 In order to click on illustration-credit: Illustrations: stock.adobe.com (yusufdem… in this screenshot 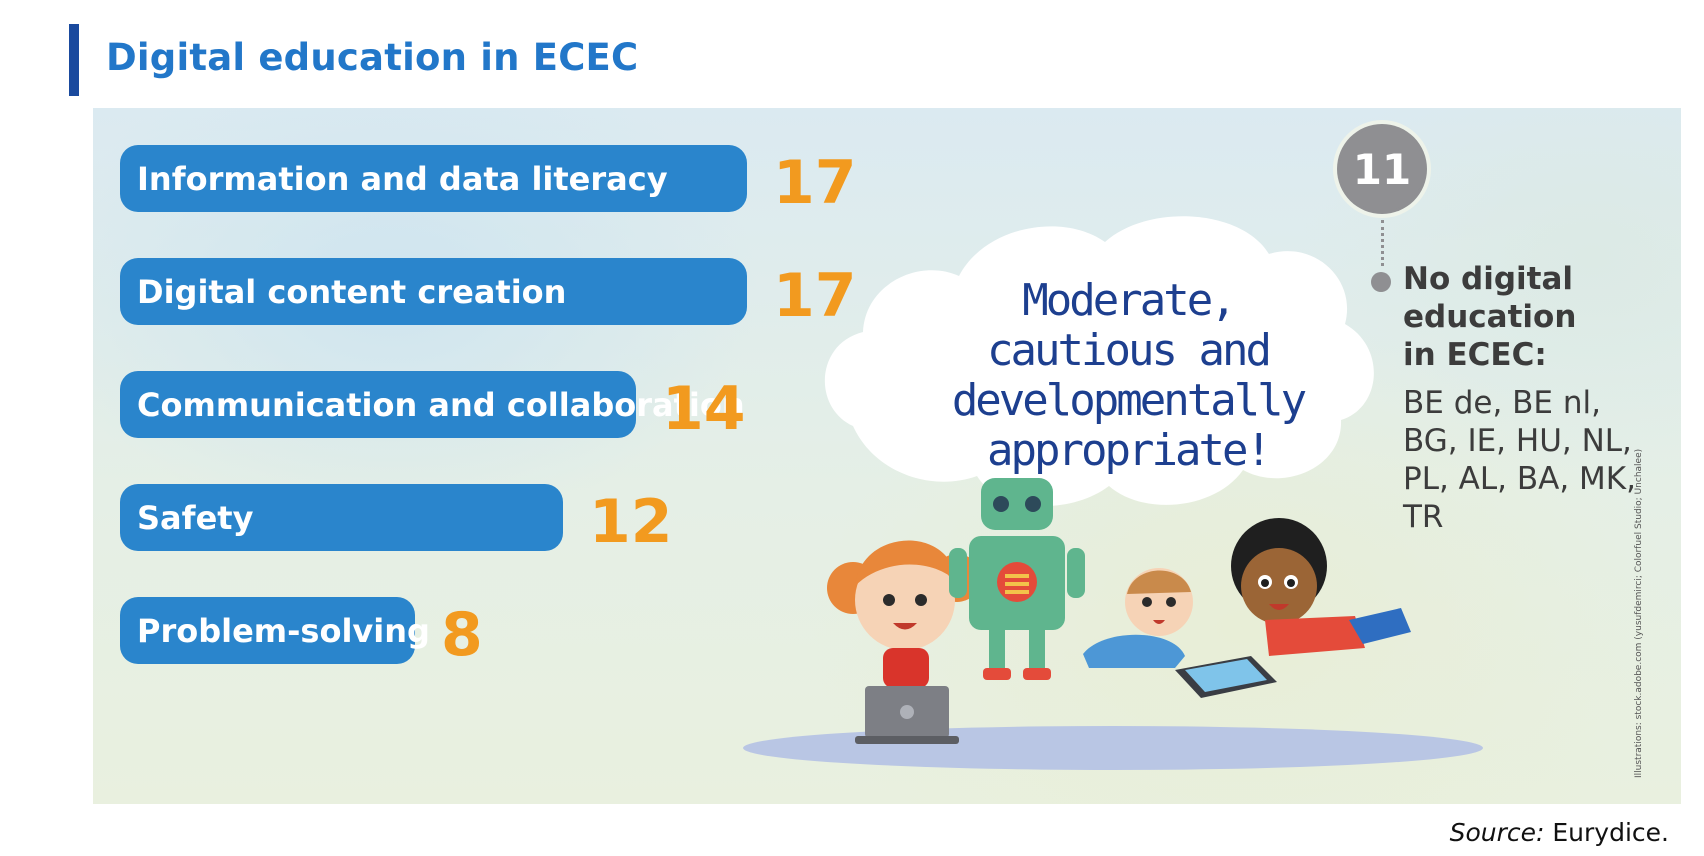, I will do `click(1639, 613)`.